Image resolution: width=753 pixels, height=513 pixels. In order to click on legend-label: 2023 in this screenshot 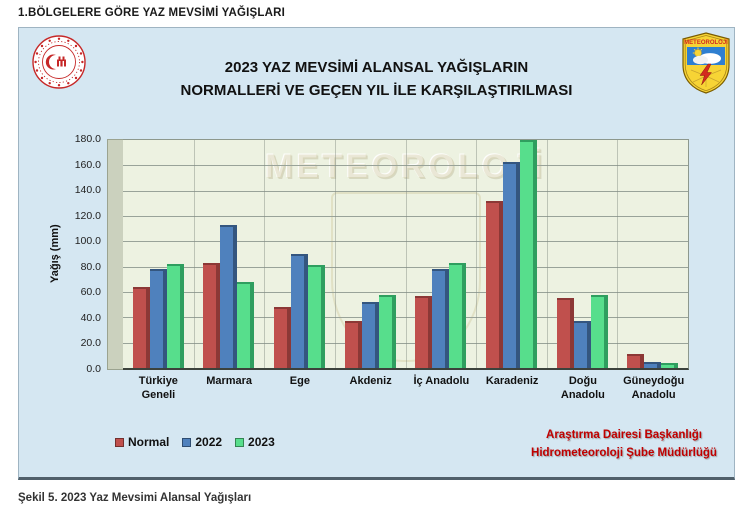, I will do `click(261, 442)`.